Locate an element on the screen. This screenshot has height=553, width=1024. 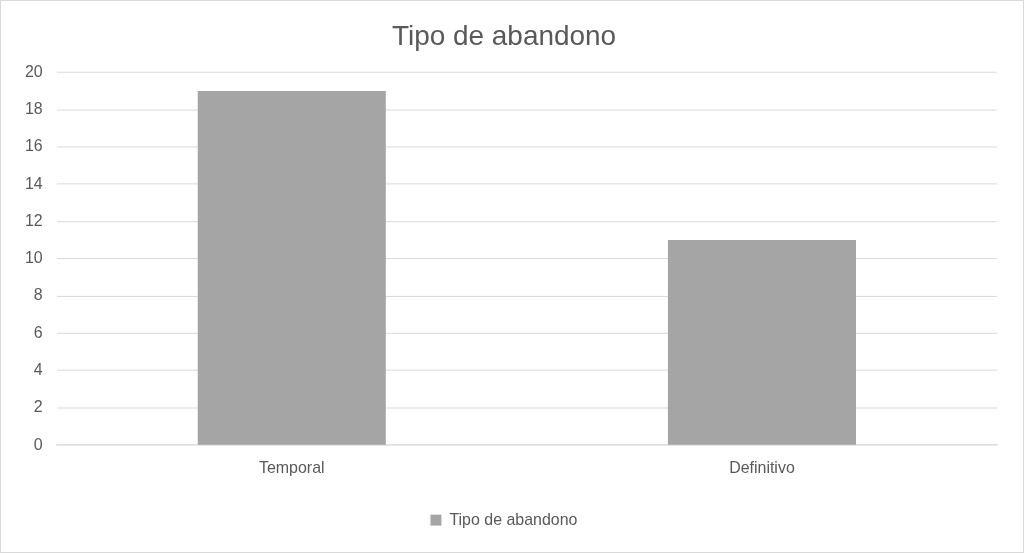
y-tick-label: 20 is located at coordinates (33, 71).